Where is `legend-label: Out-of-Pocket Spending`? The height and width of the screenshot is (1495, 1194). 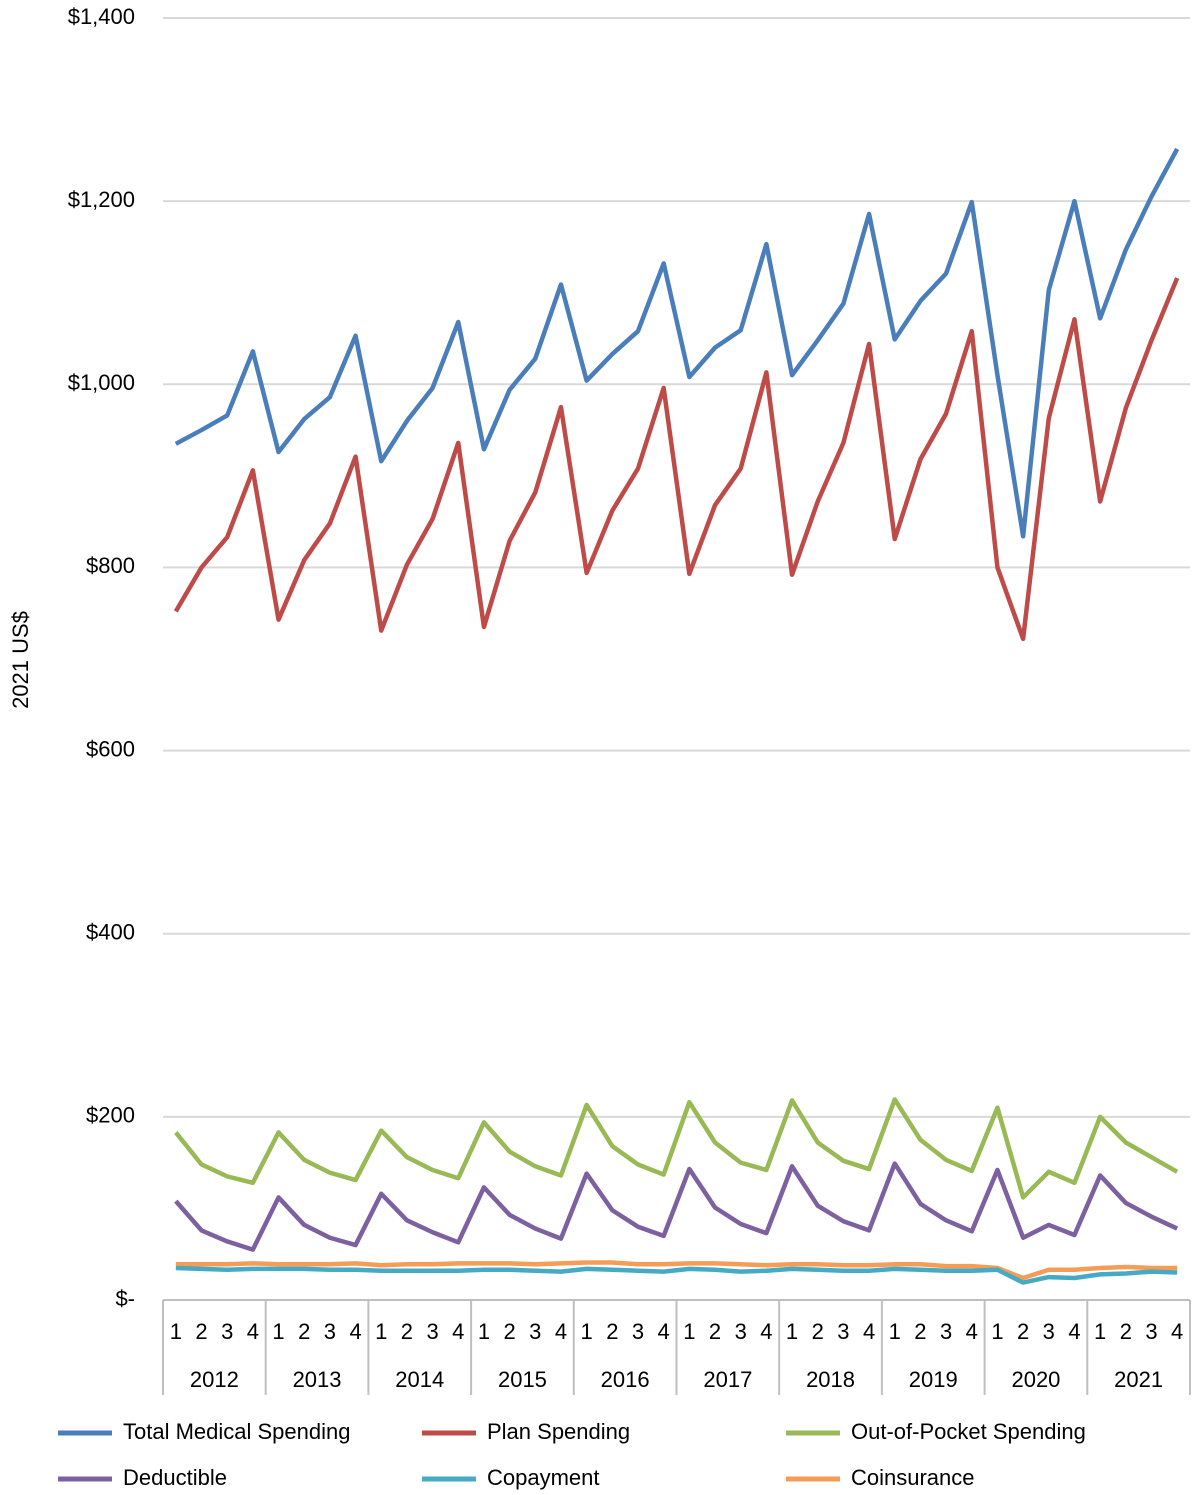
legend-label: Out-of-Pocket Spending is located at coordinates (968, 1431).